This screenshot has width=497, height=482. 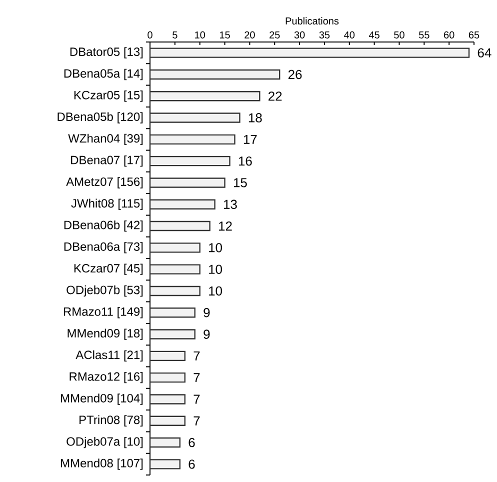 What do you see at coordinates (103, 226) in the screenshot?
I see `y-tick-label: DBena06b [42]` at bounding box center [103, 226].